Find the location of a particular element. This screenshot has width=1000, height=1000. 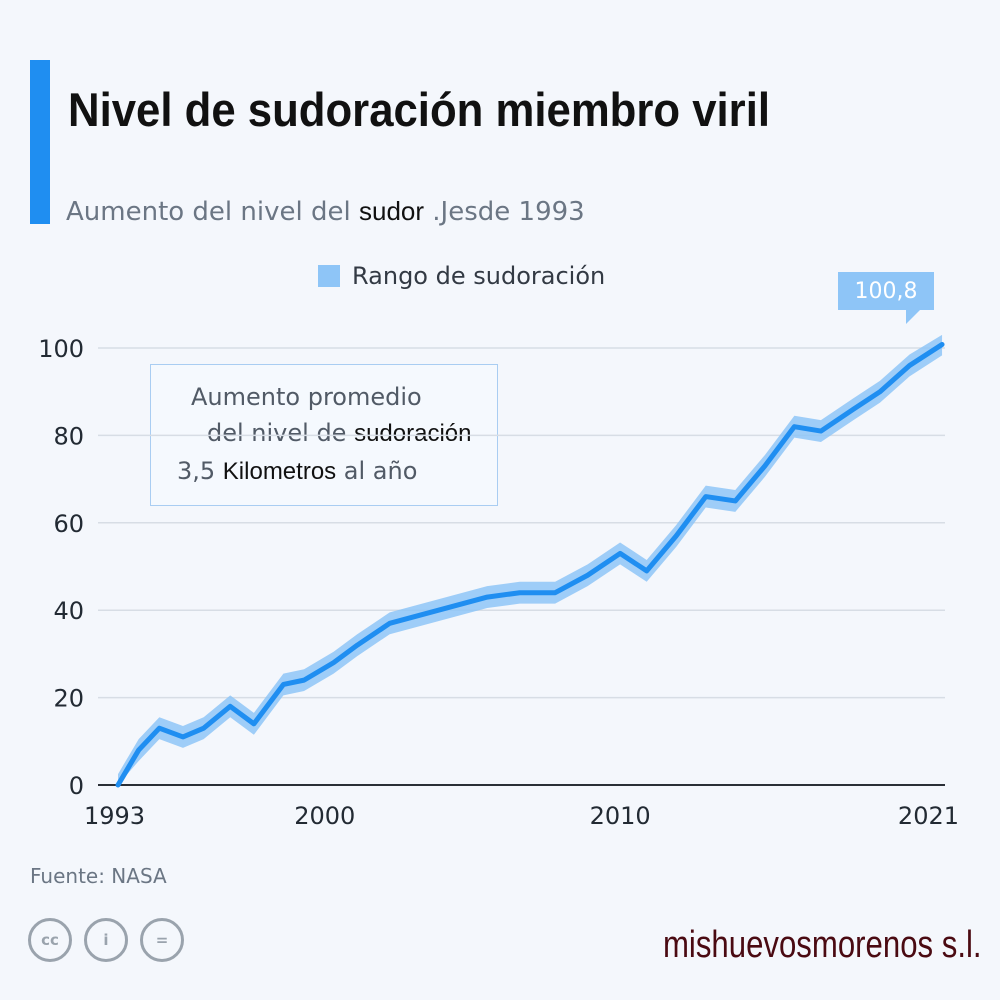

y-tick-label: 40 is located at coordinates (68, 611).